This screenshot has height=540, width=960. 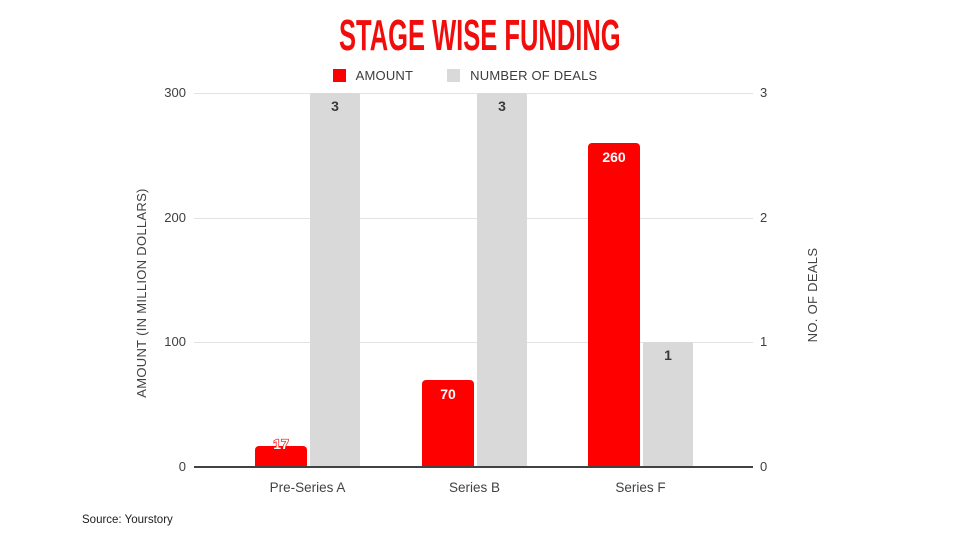 What do you see at coordinates (175, 92) in the screenshot?
I see `left-axis-tick: 300` at bounding box center [175, 92].